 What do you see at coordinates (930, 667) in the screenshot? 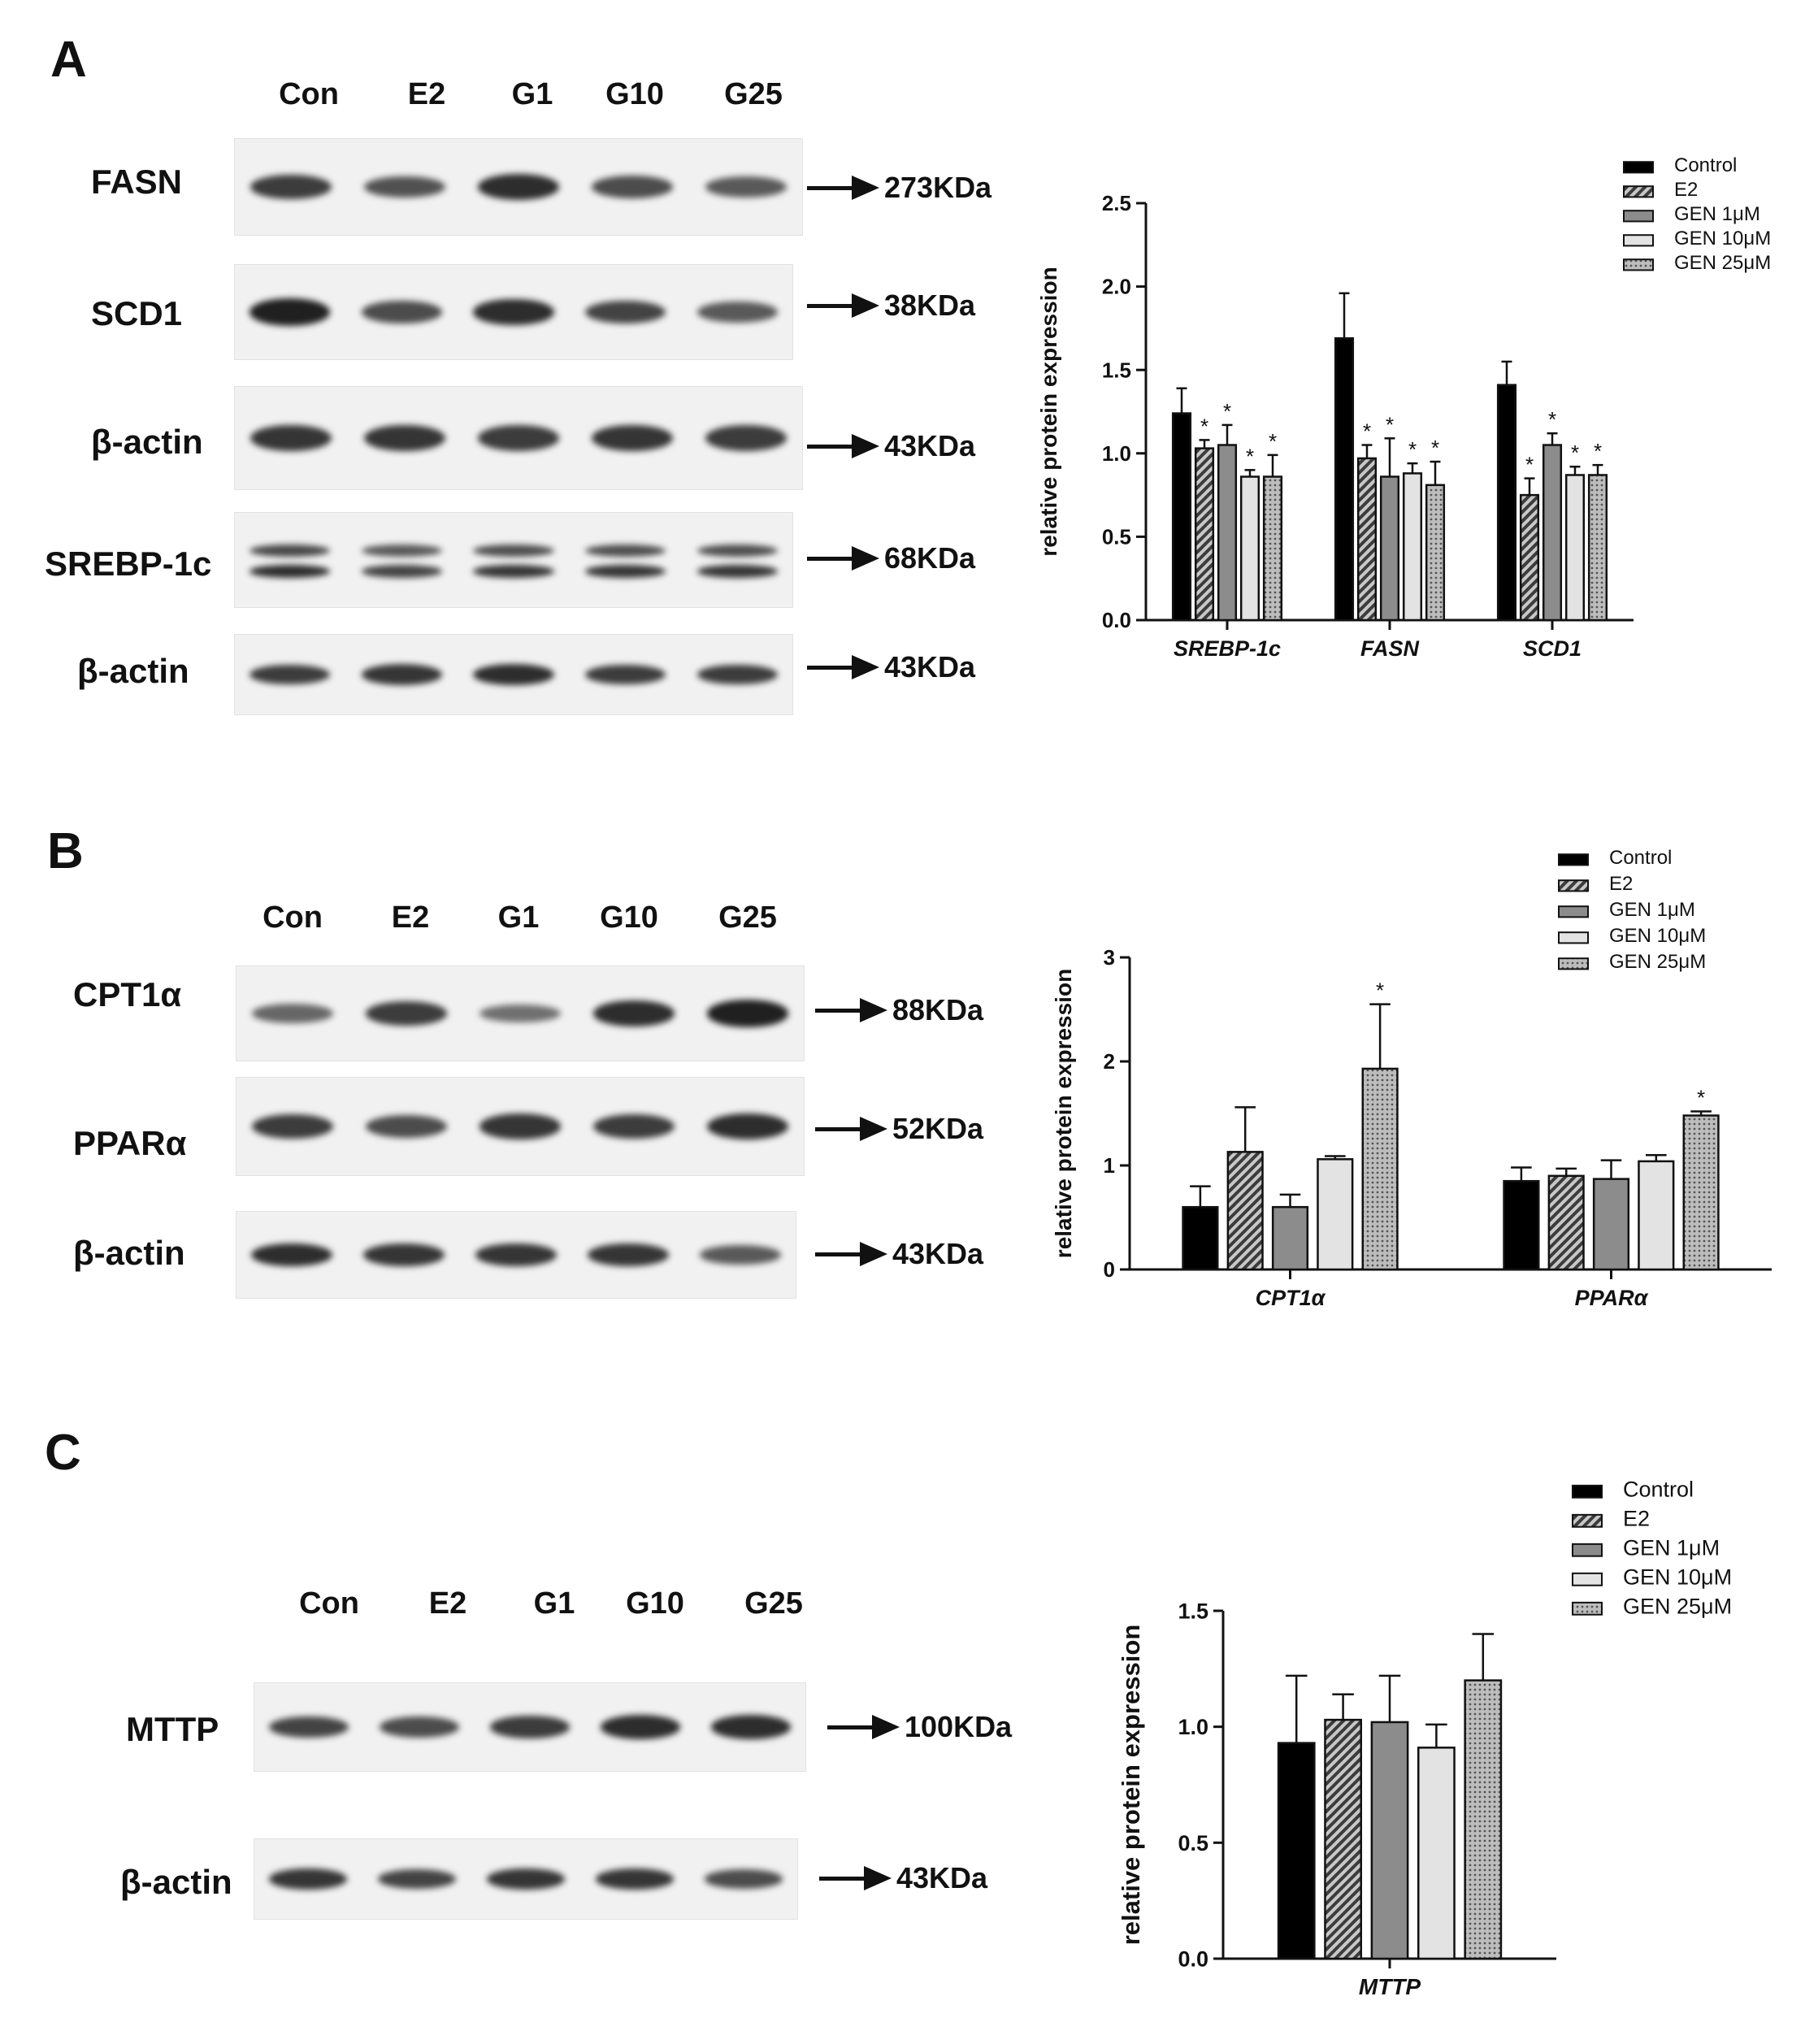
I see `mw-label-beta-actin-a2: 43KDa` at bounding box center [930, 667].